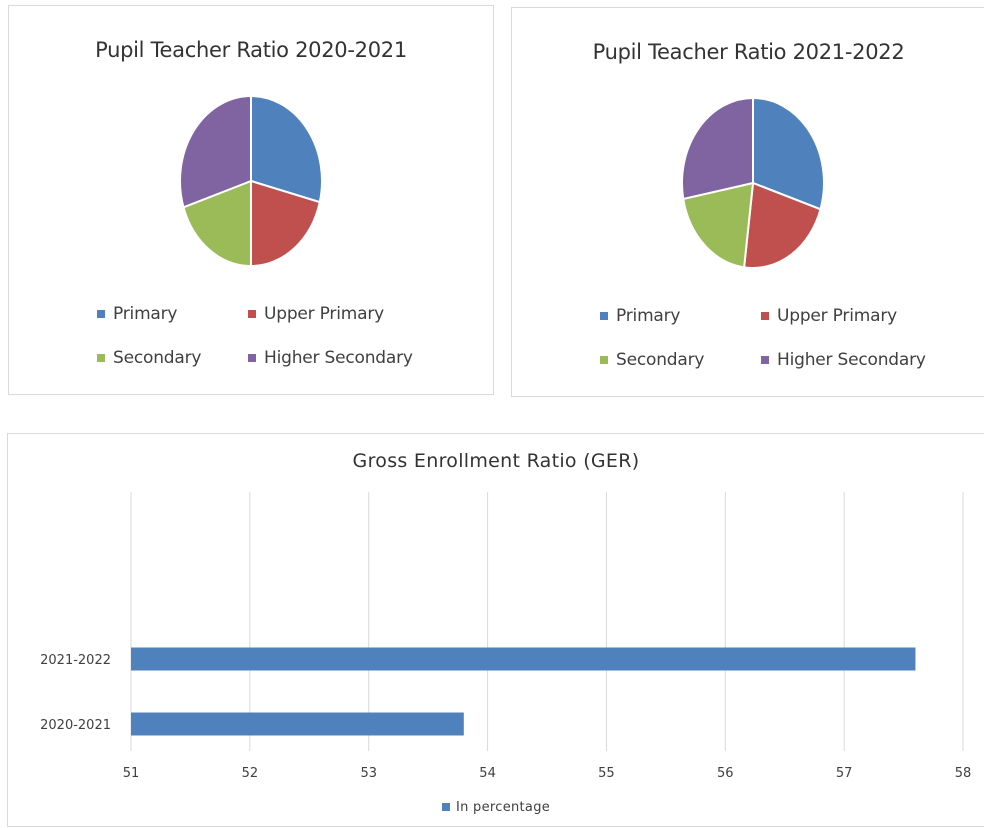 Image resolution: width=984 pixels, height=828 pixels. Describe the element at coordinates (844, 773) in the screenshot. I see `x-tick-label: 57` at that location.